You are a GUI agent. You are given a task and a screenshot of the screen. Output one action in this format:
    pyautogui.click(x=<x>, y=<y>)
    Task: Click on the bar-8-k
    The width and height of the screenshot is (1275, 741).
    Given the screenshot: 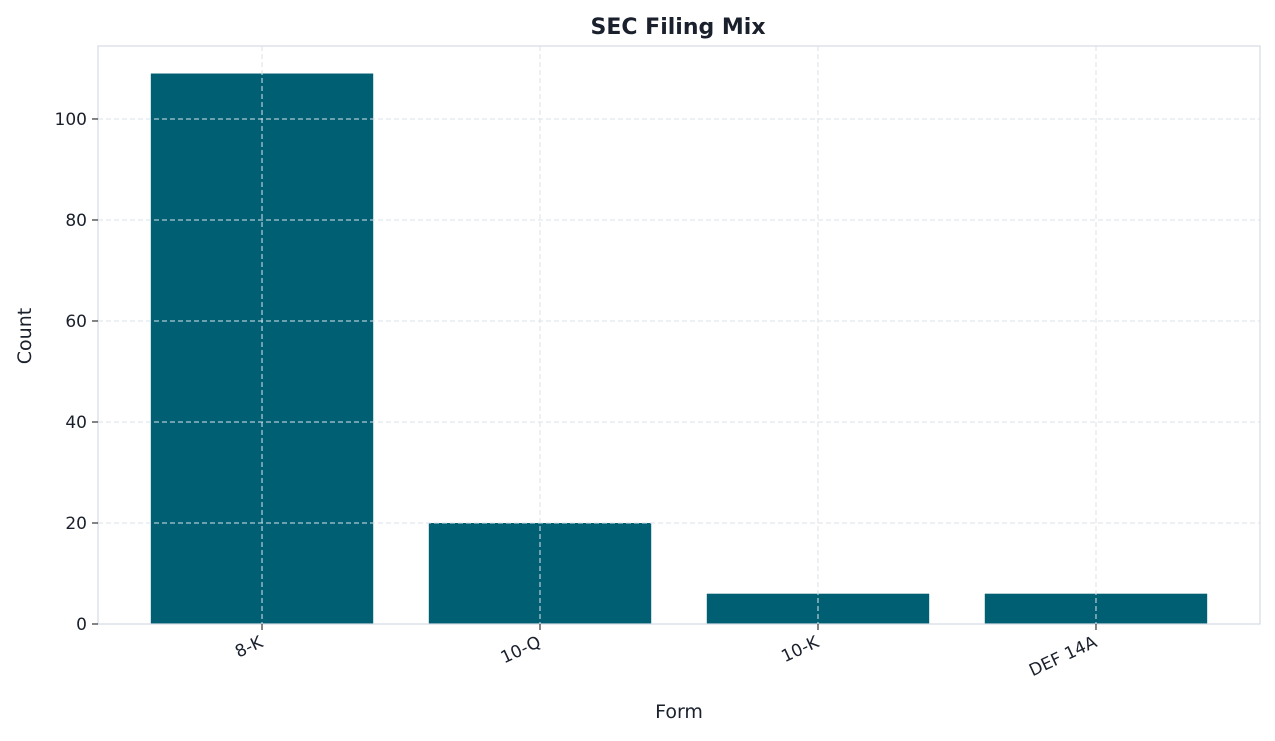 What is the action you would take?
    pyautogui.click(x=262, y=349)
    